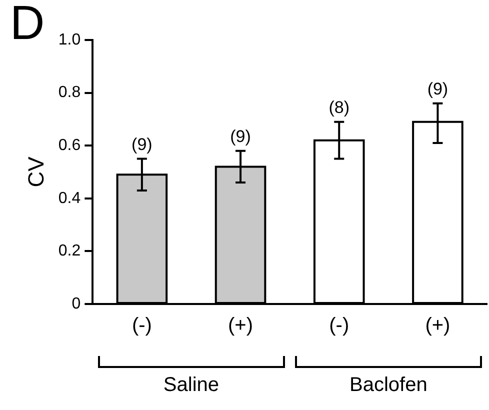 This screenshot has height=410, width=489. I want to click on text: Saline, so click(191, 385).